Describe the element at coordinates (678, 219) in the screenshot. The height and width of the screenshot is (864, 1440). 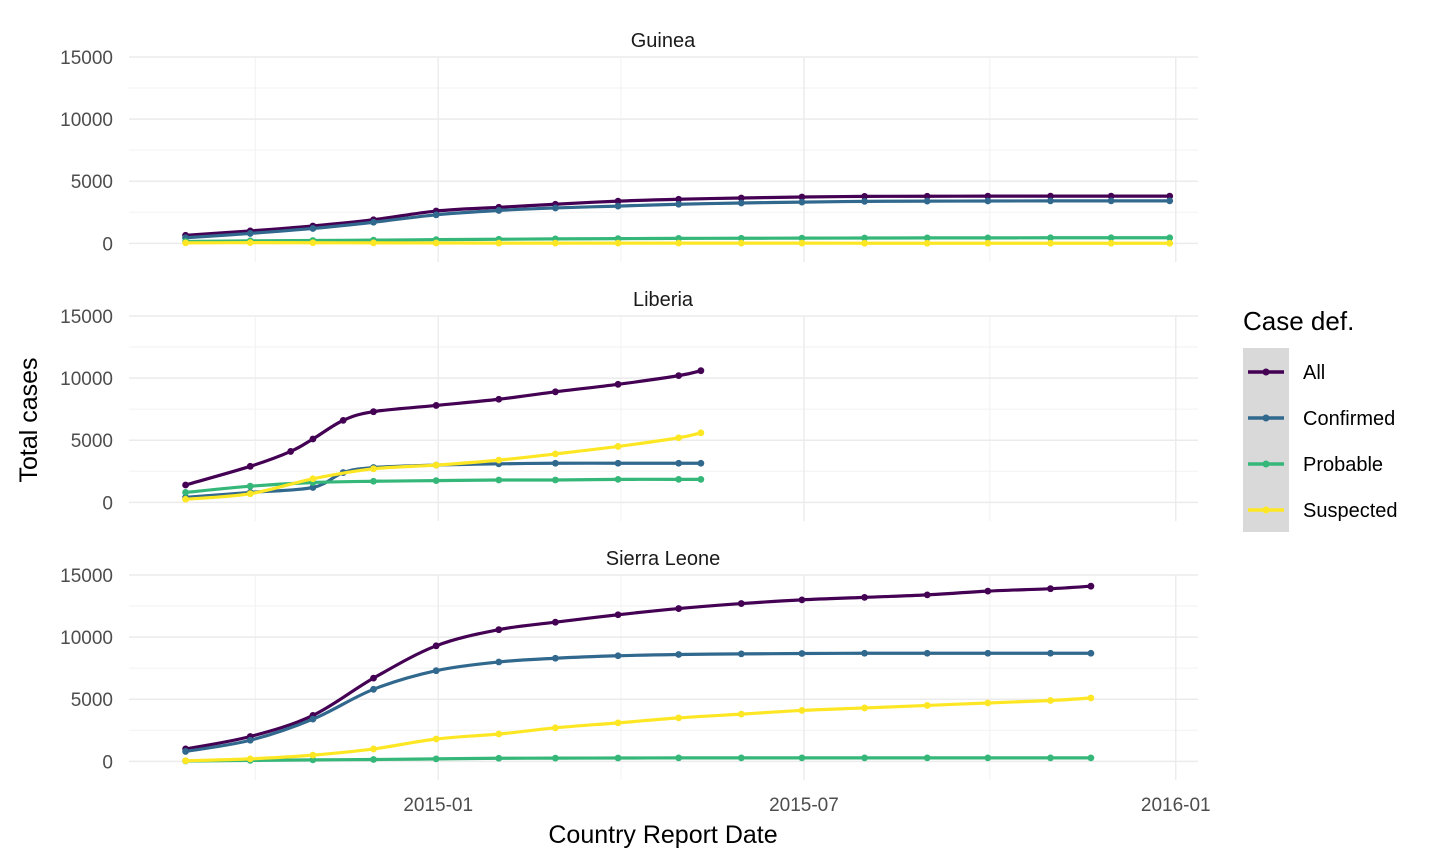
I see `series-confirmed` at that location.